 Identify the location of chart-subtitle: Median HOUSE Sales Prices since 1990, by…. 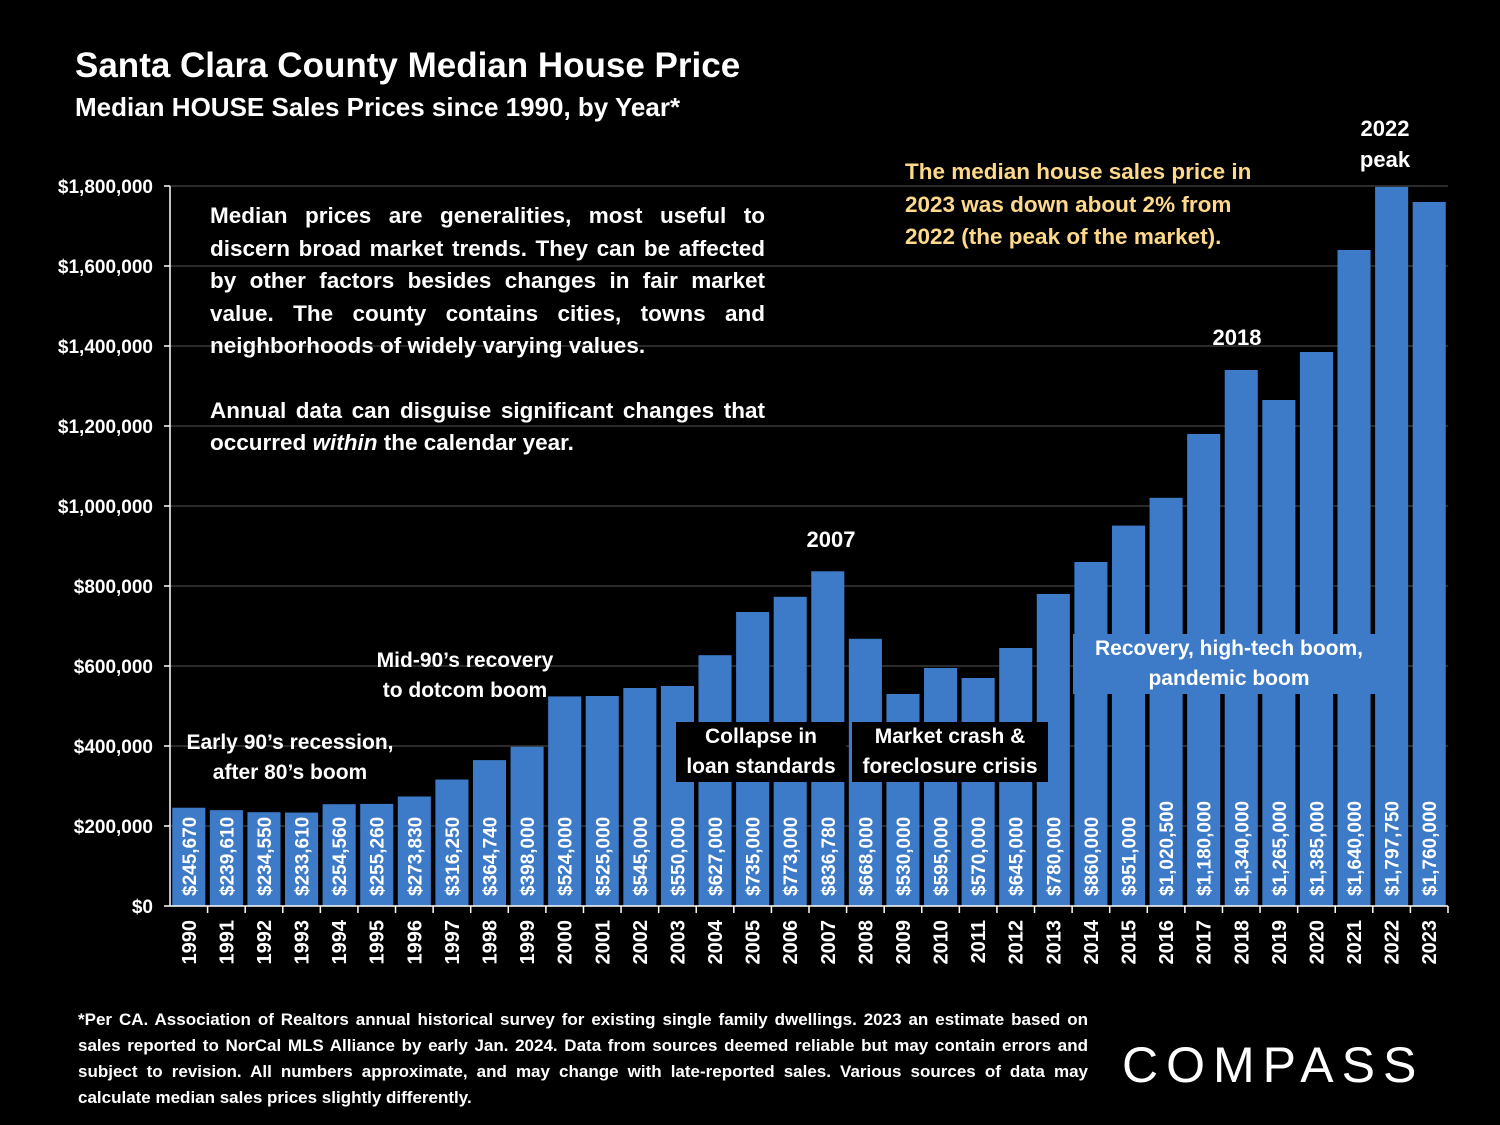
(378, 107).